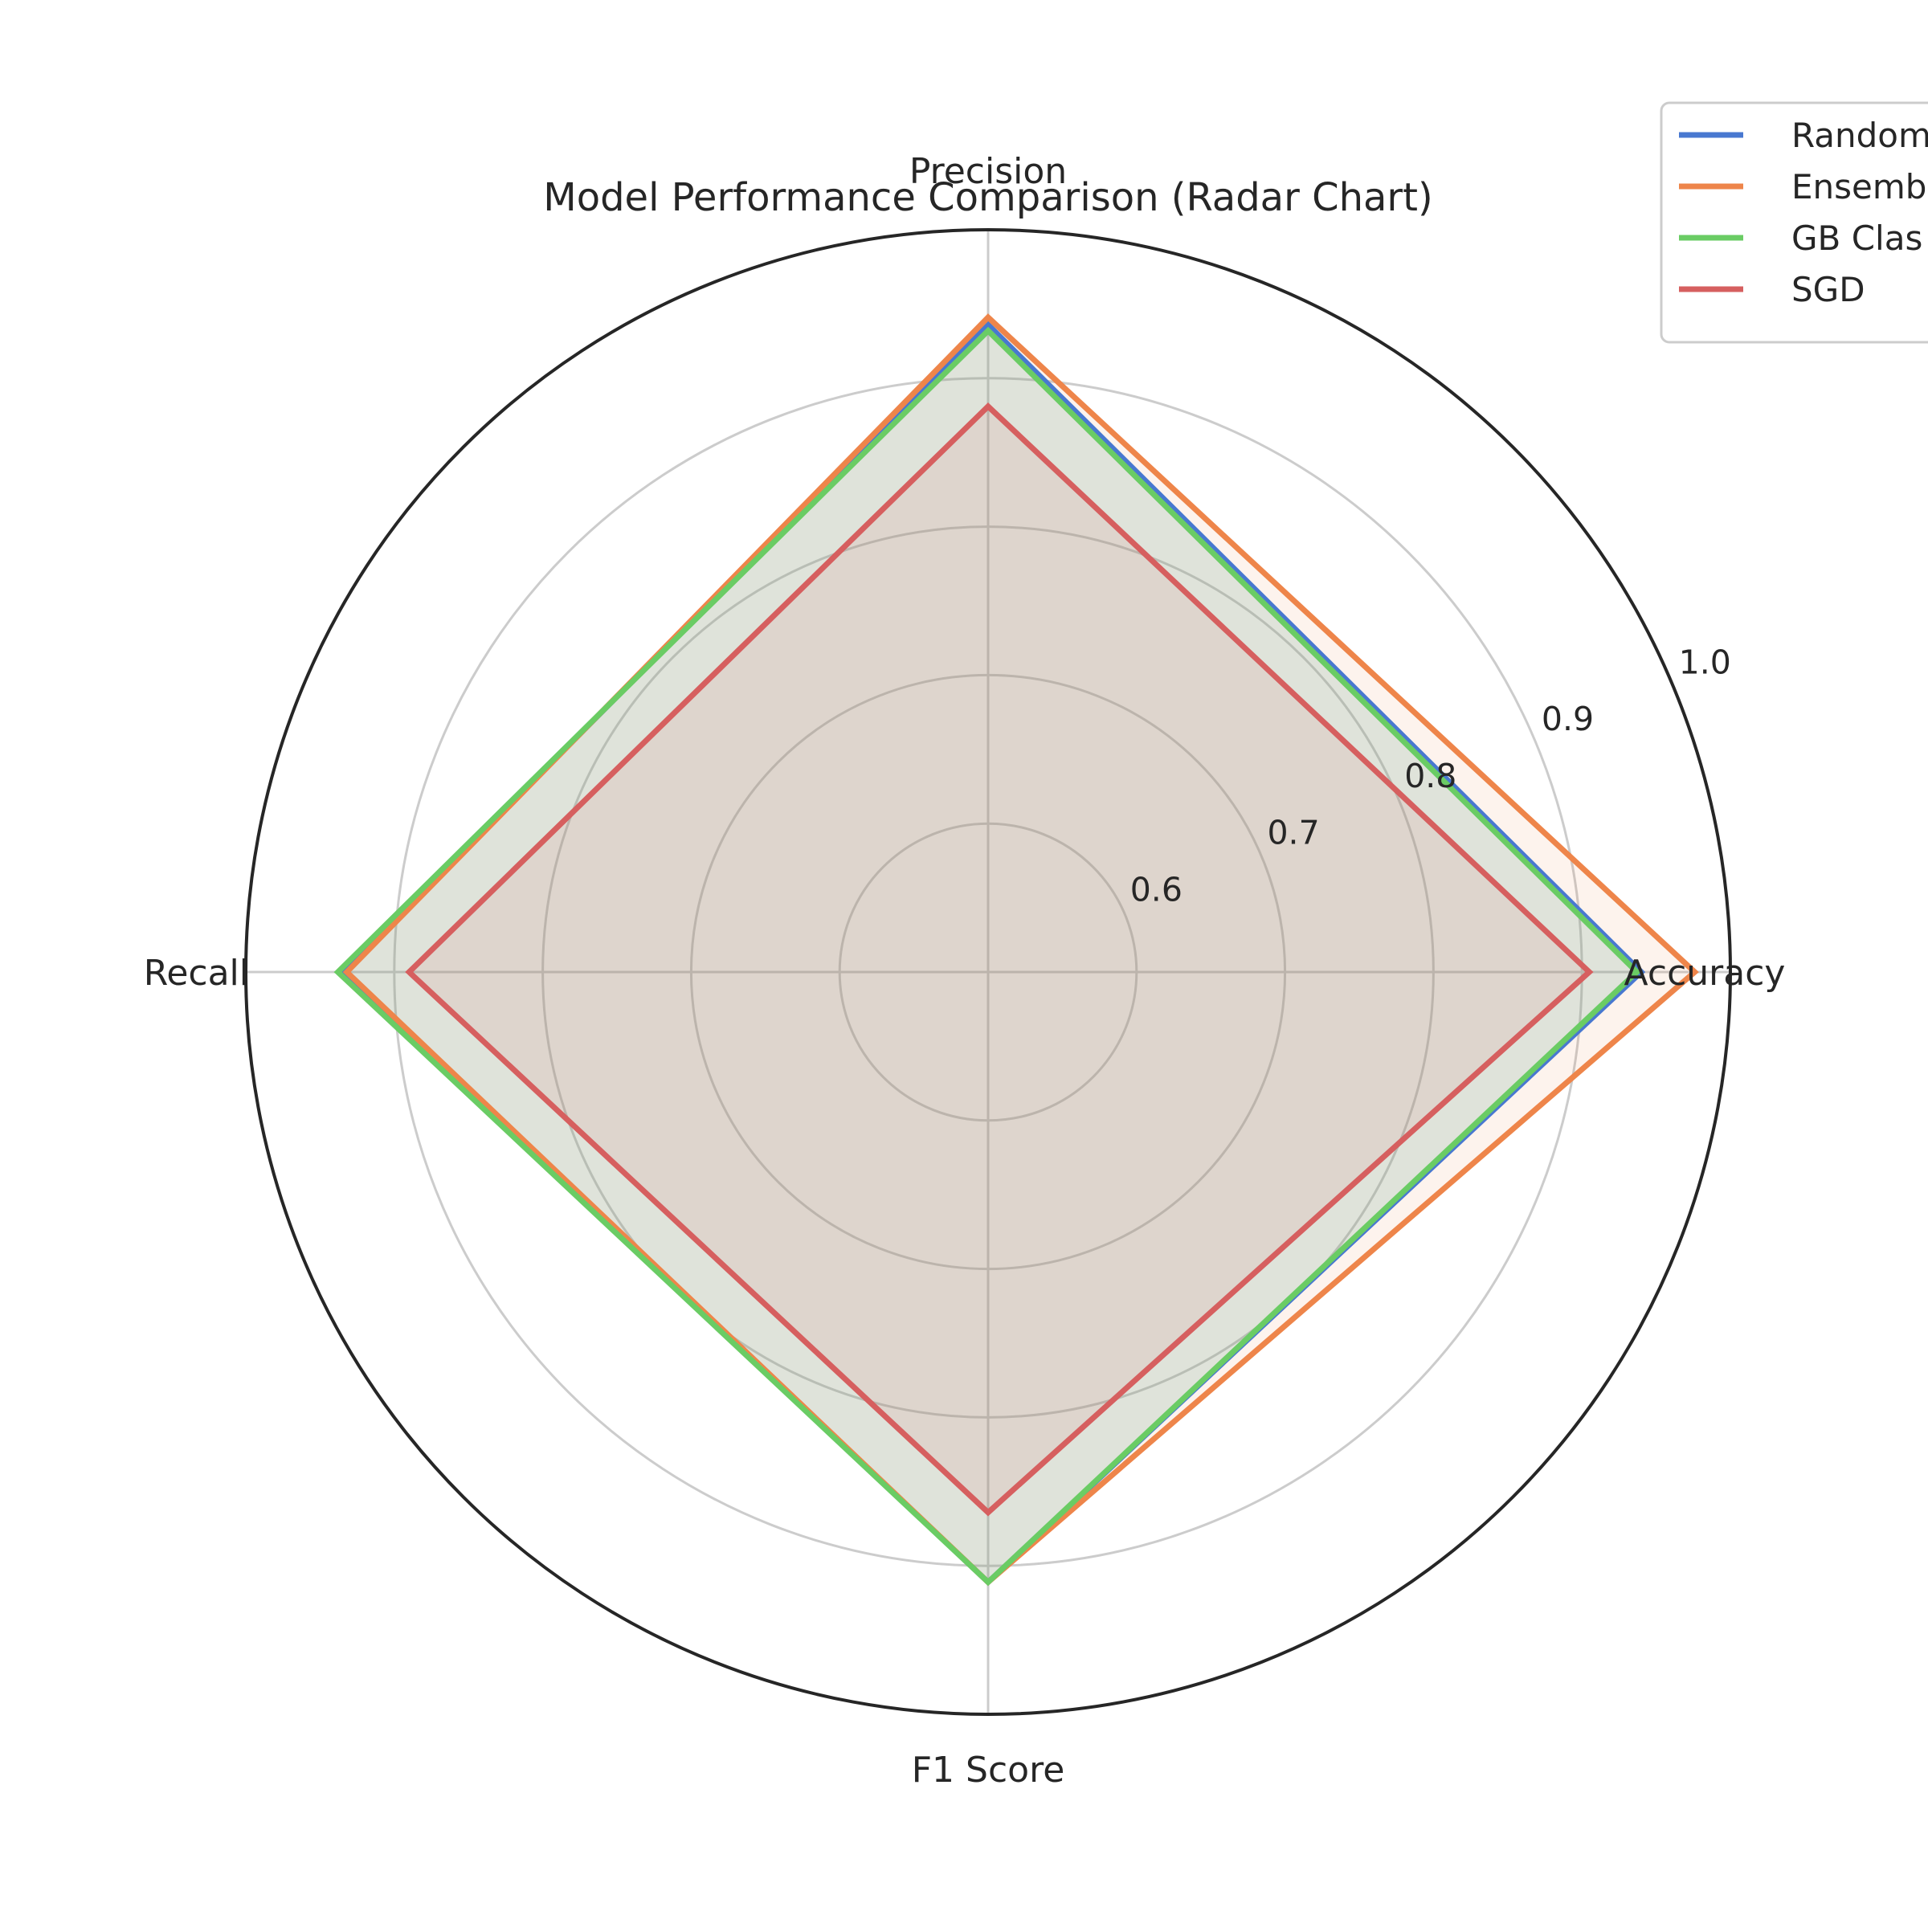 Image resolution: width=1928 pixels, height=1932 pixels. What do you see at coordinates (1705, 973) in the screenshot?
I see `axis-label: Accuracy` at bounding box center [1705, 973].